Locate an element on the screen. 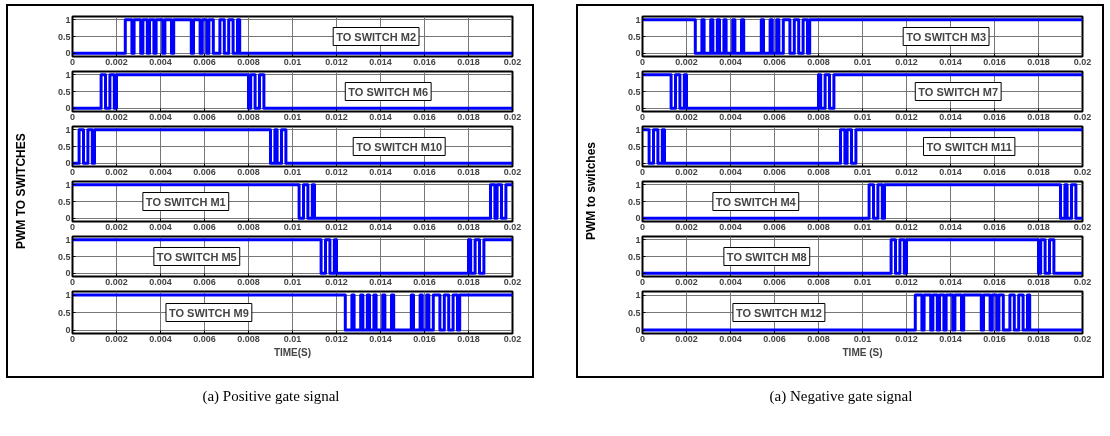 This screenshot has width=1110, height=436. annotation: TO SWITCH M4 is located at coordinates (756, 201).